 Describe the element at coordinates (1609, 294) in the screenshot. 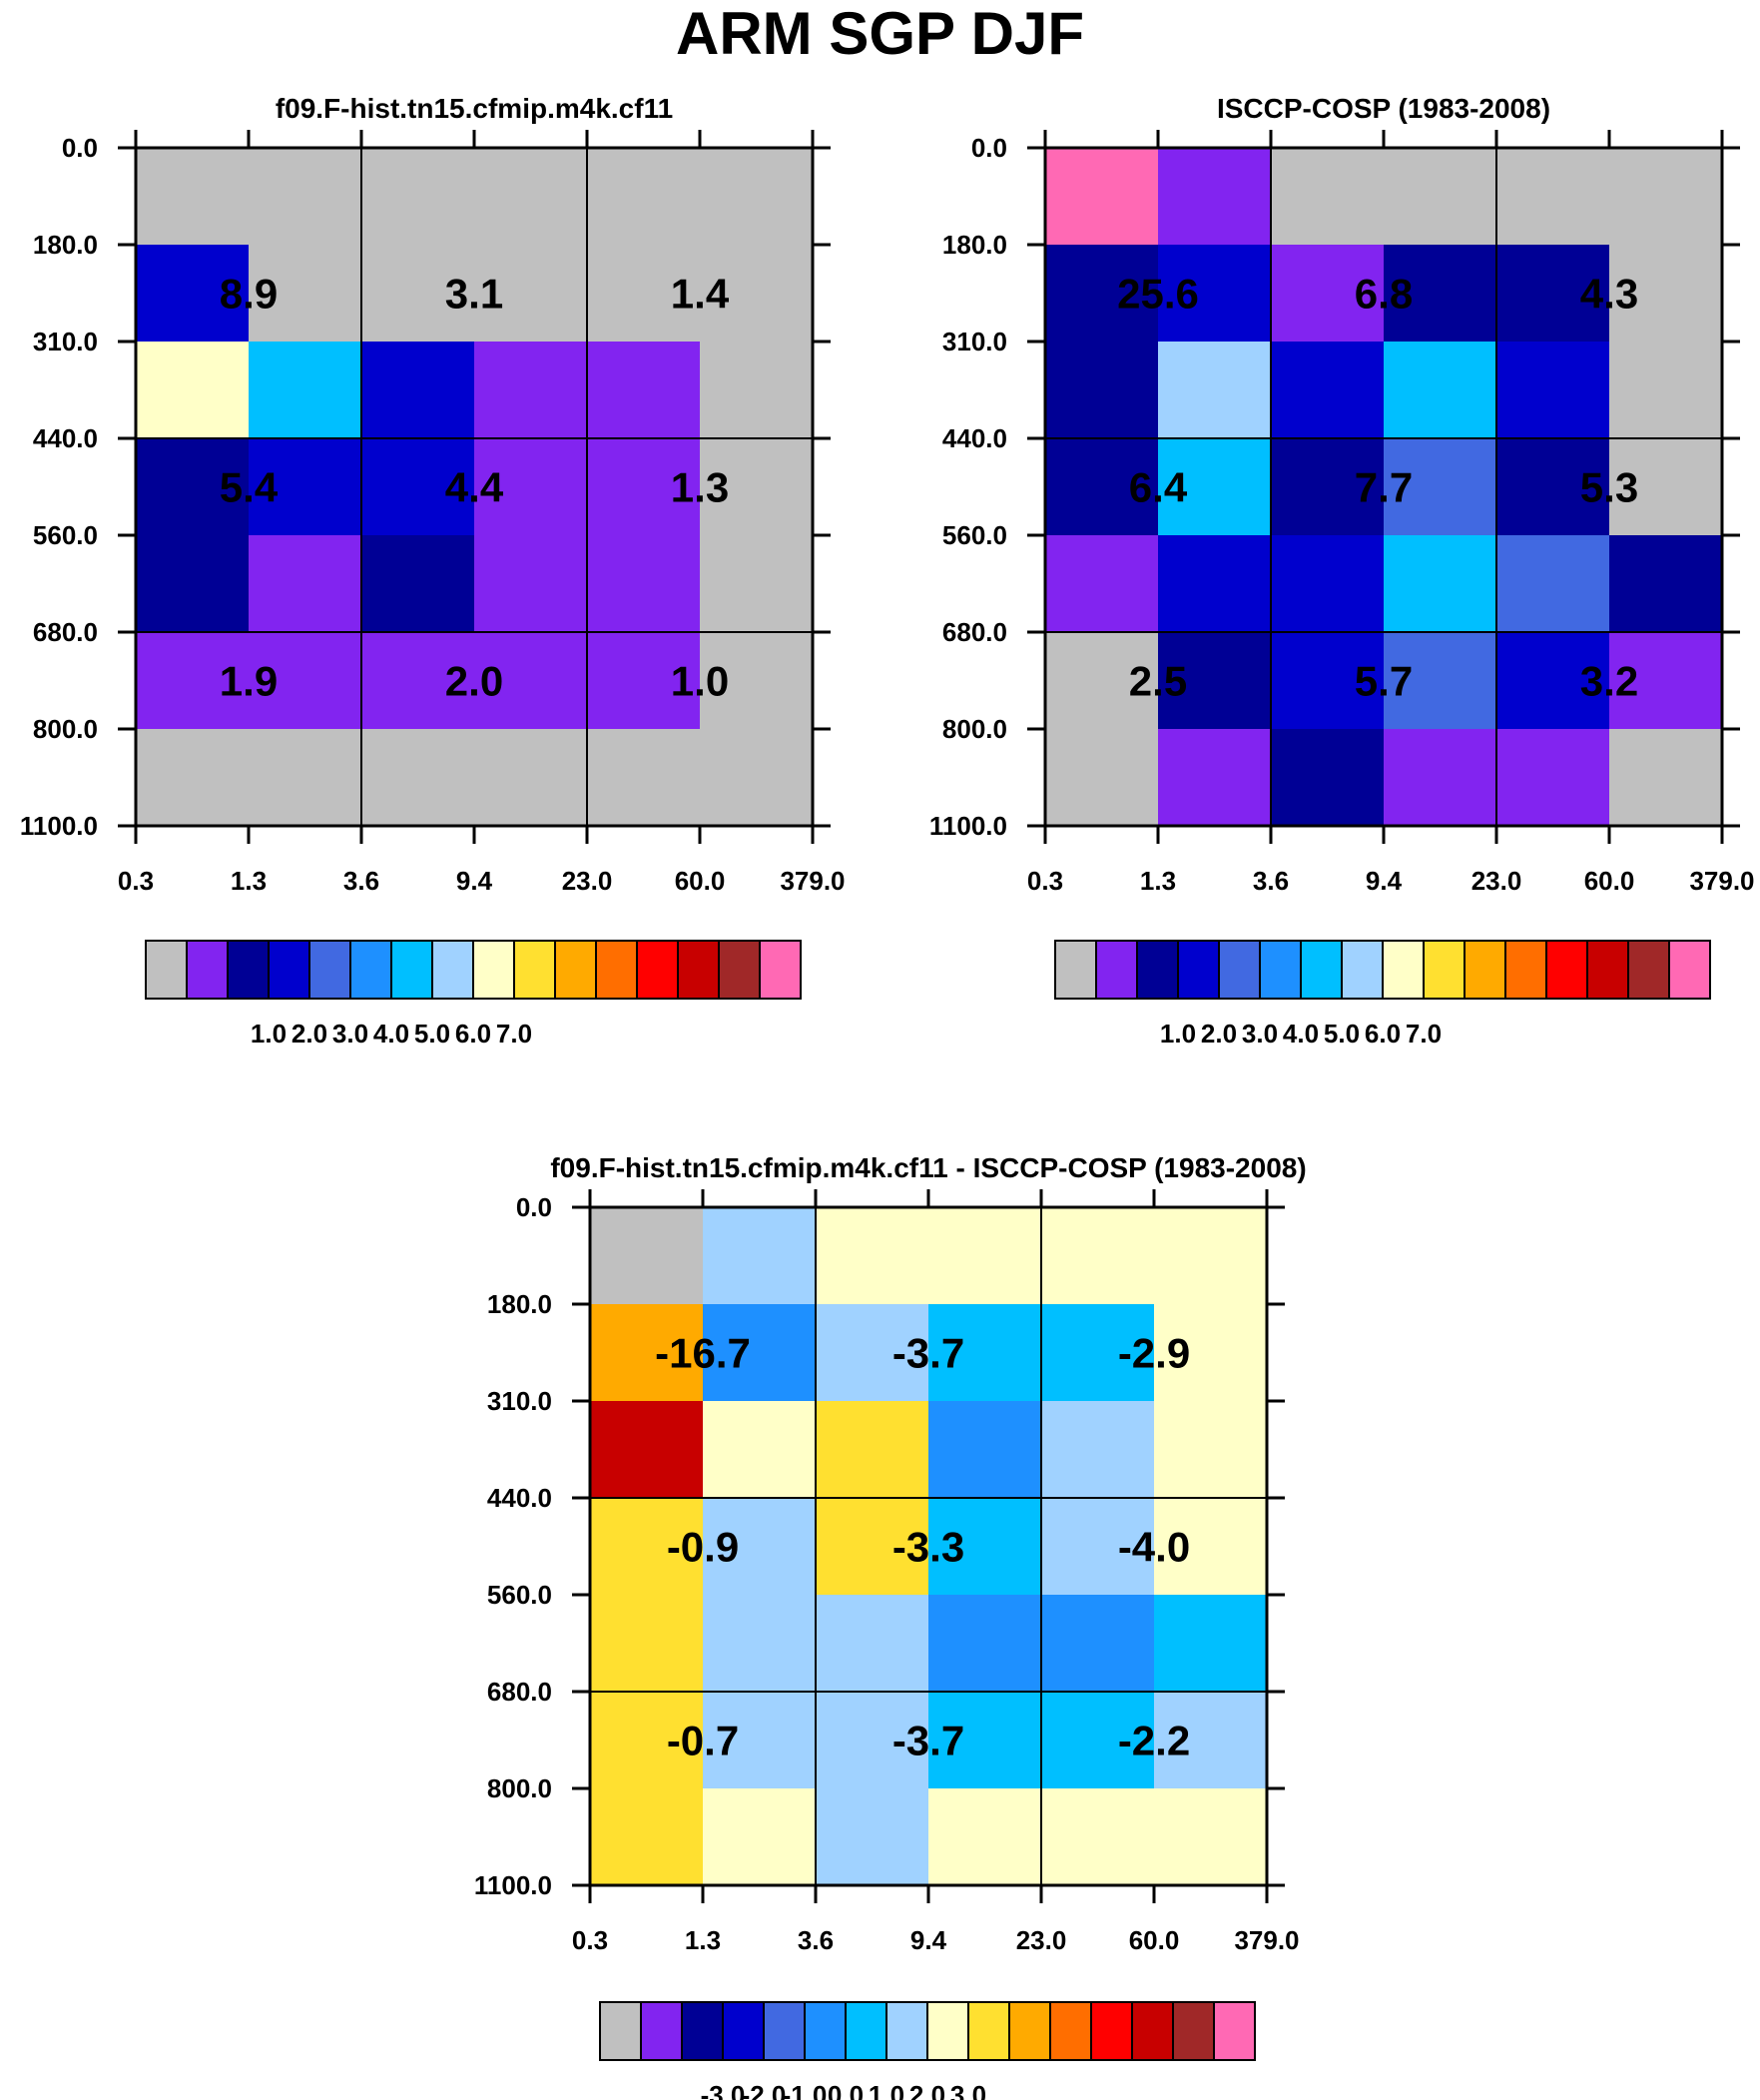

I see `box-value-label: 4.3` at that location.